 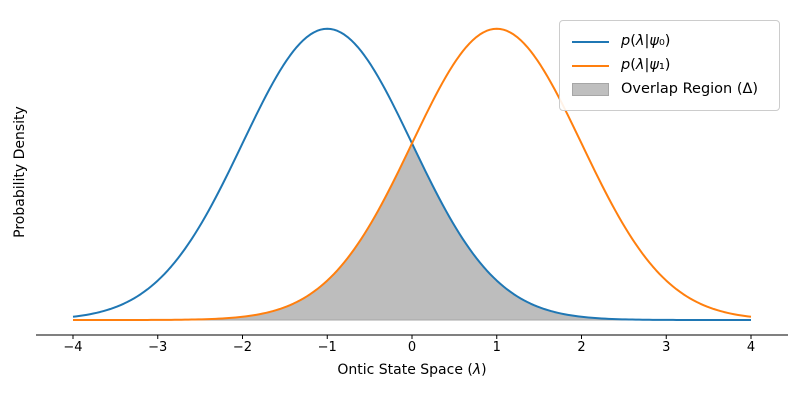 I want to click on legend-label: p(λ|ψ₁), so click(x=646, y=65).